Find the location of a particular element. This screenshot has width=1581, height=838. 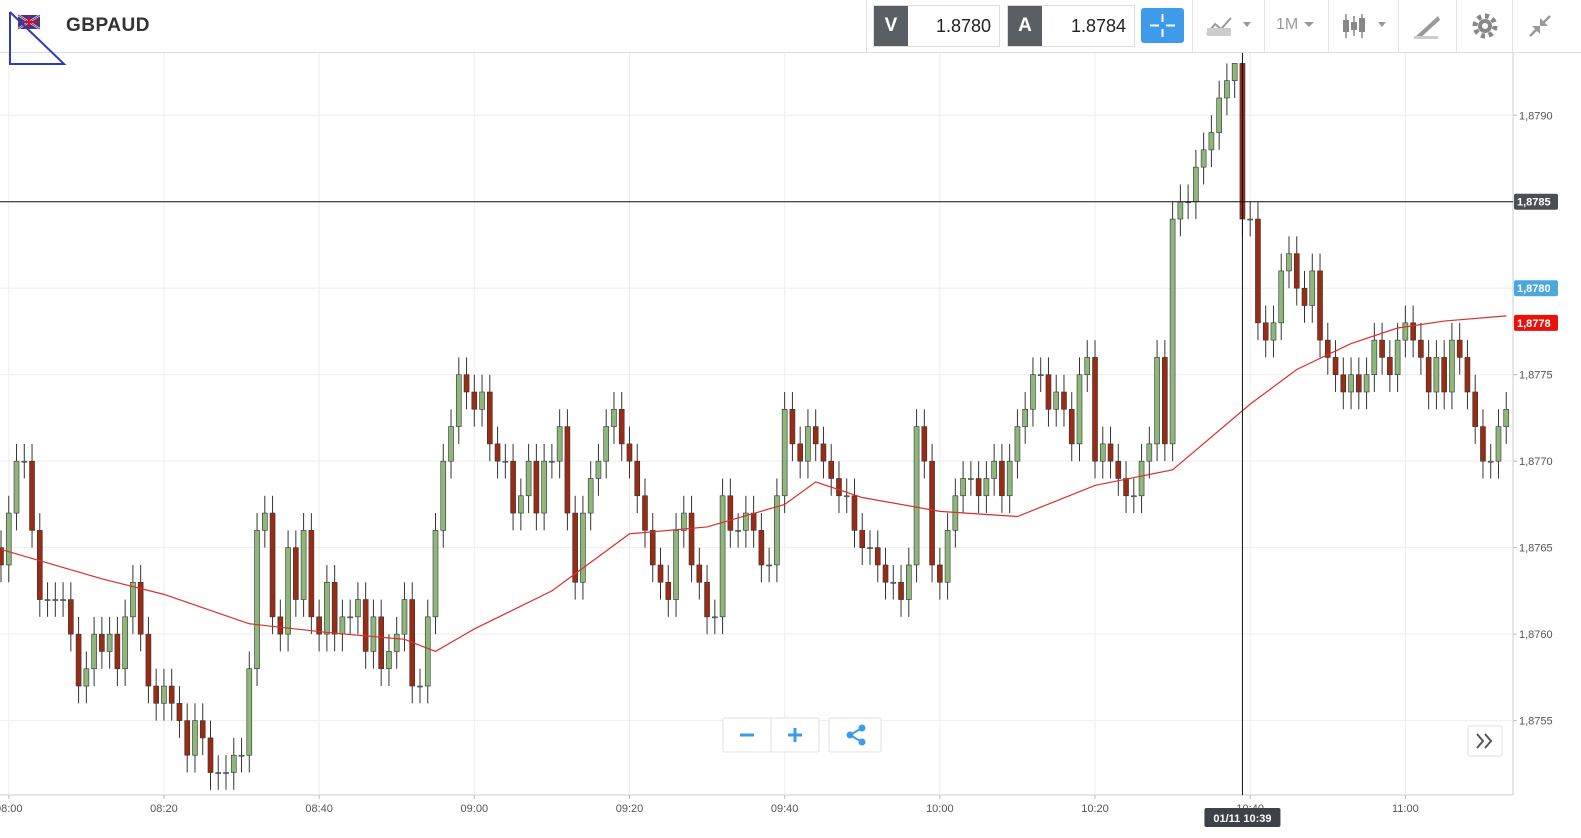

y-tick-label: 1,8790 is located at coordinates (1536, 116).